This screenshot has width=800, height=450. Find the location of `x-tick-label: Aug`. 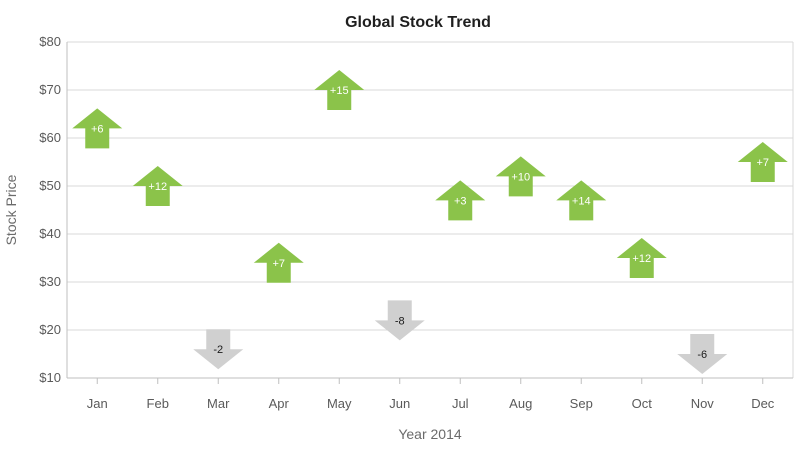

x-tick-label: Aug is located at coordinates (520, 403).